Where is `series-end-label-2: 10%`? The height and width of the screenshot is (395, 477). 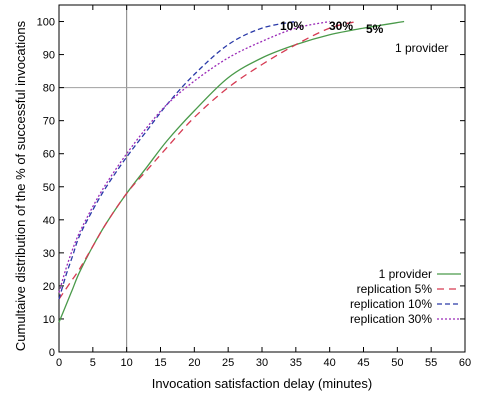
series-end-label-2: 10% is located at coordinates (292, 26).